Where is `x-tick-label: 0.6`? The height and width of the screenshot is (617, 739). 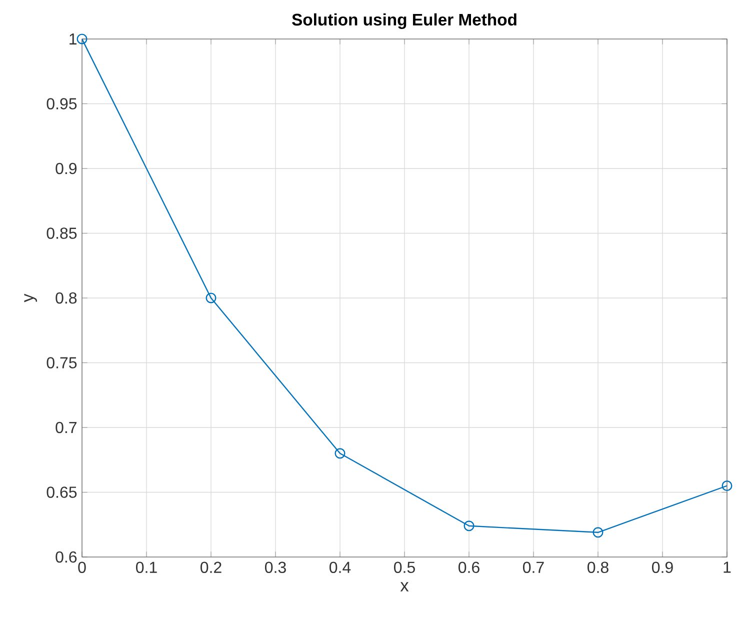 x-tick-label: 0.6 is located at coordinates (469, 568).